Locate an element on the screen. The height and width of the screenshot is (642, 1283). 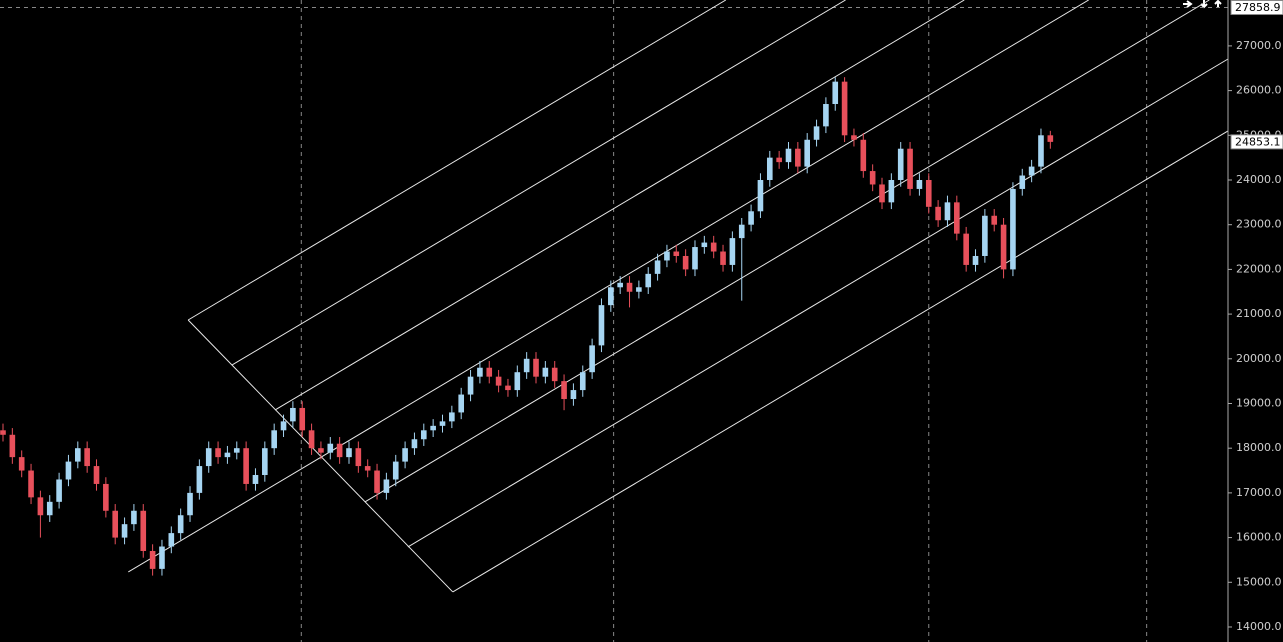
price-label: 27858.9 is located at coordinates (1258, 7).